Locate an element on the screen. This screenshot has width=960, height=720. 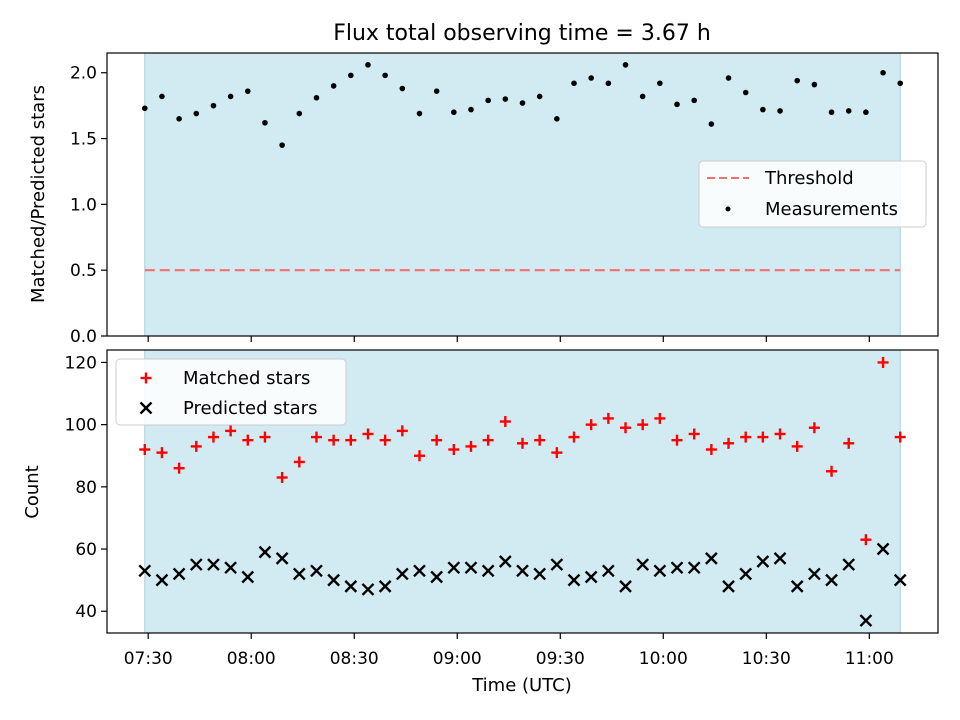
top-ytick-label: 1.5 is located at coordinates (83, 140).